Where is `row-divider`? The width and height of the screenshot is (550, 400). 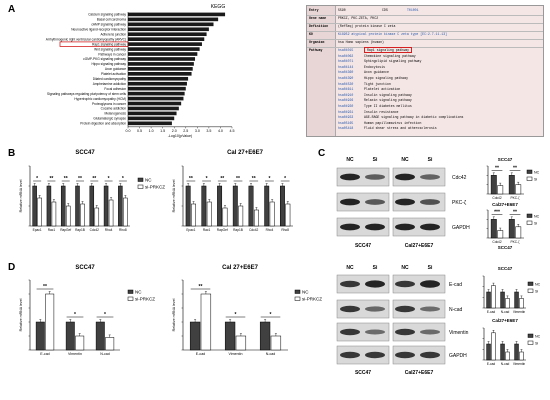 row-divider is located at coordinates (425, 47).